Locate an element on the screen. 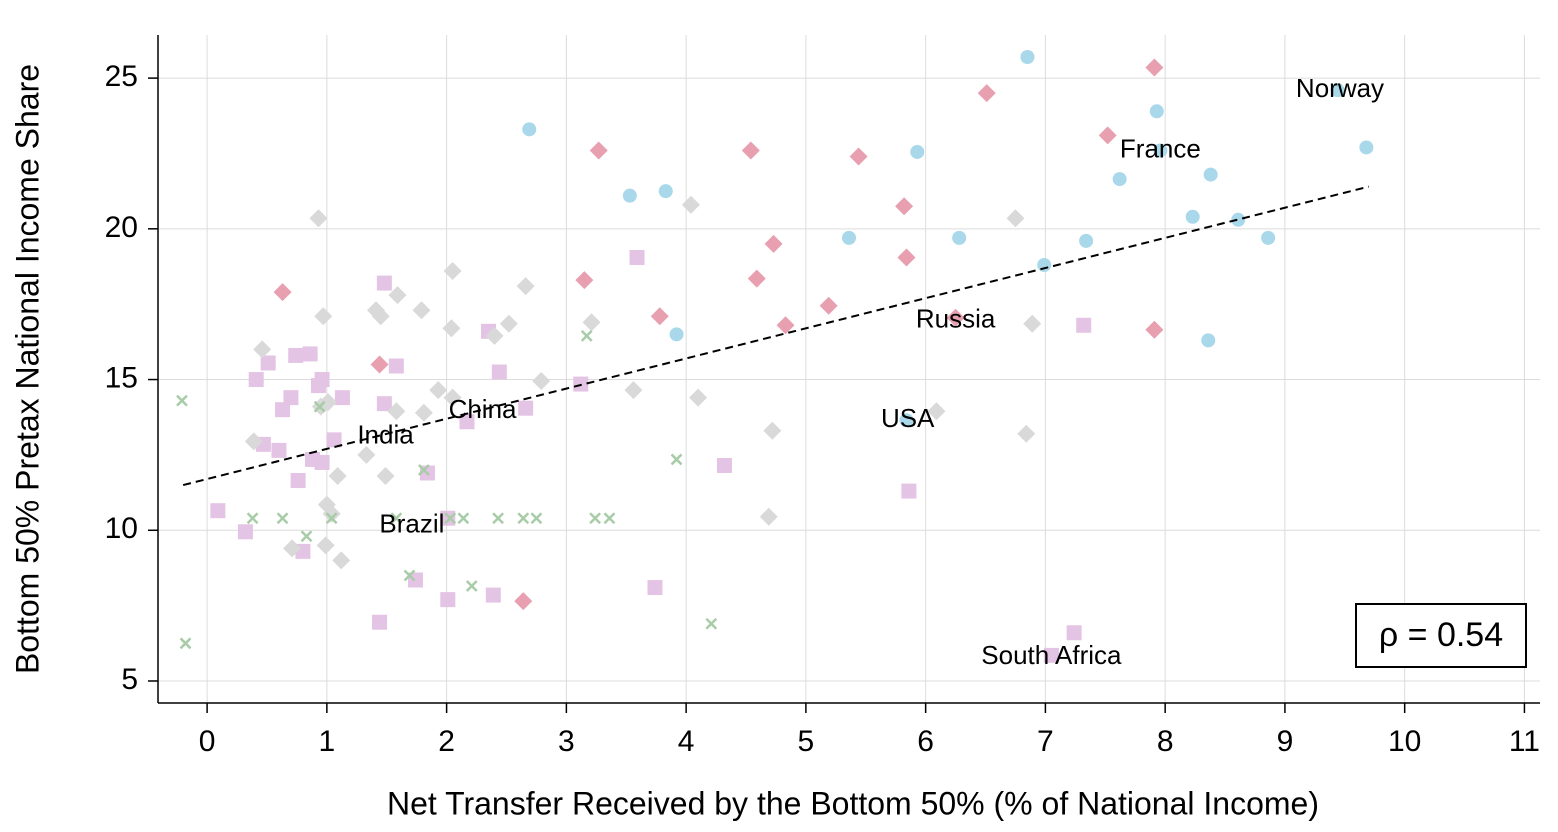 The width and height of the screenshot is (1558, 832). x-tick-label: 3 is located at coordinates (566, 741).